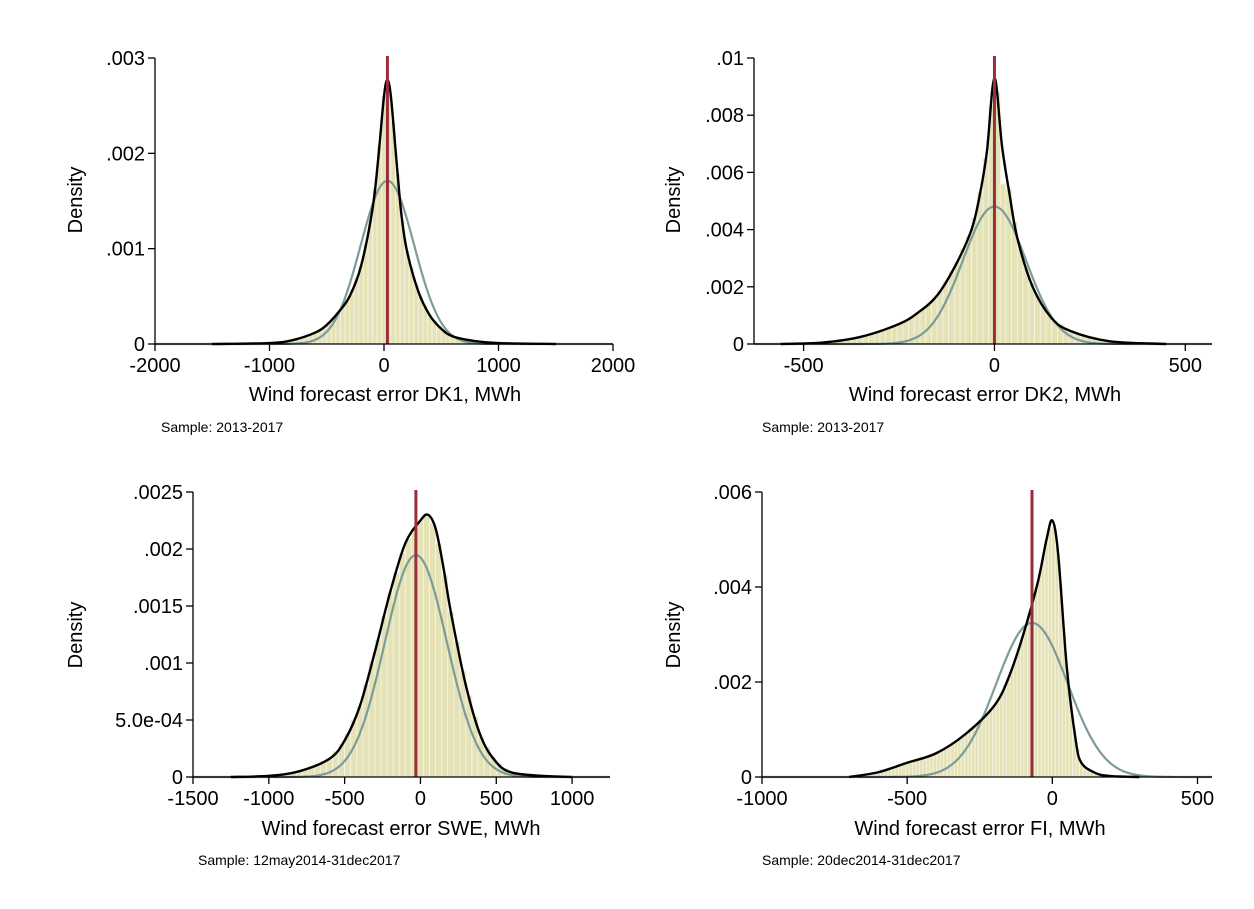 The width and height of the screenshot is (1254, 909). What do you see at coordinates (268, 799) in the screenshot?
I see `swe-x-tick-label: -1000` at bounding box center [268, 799].